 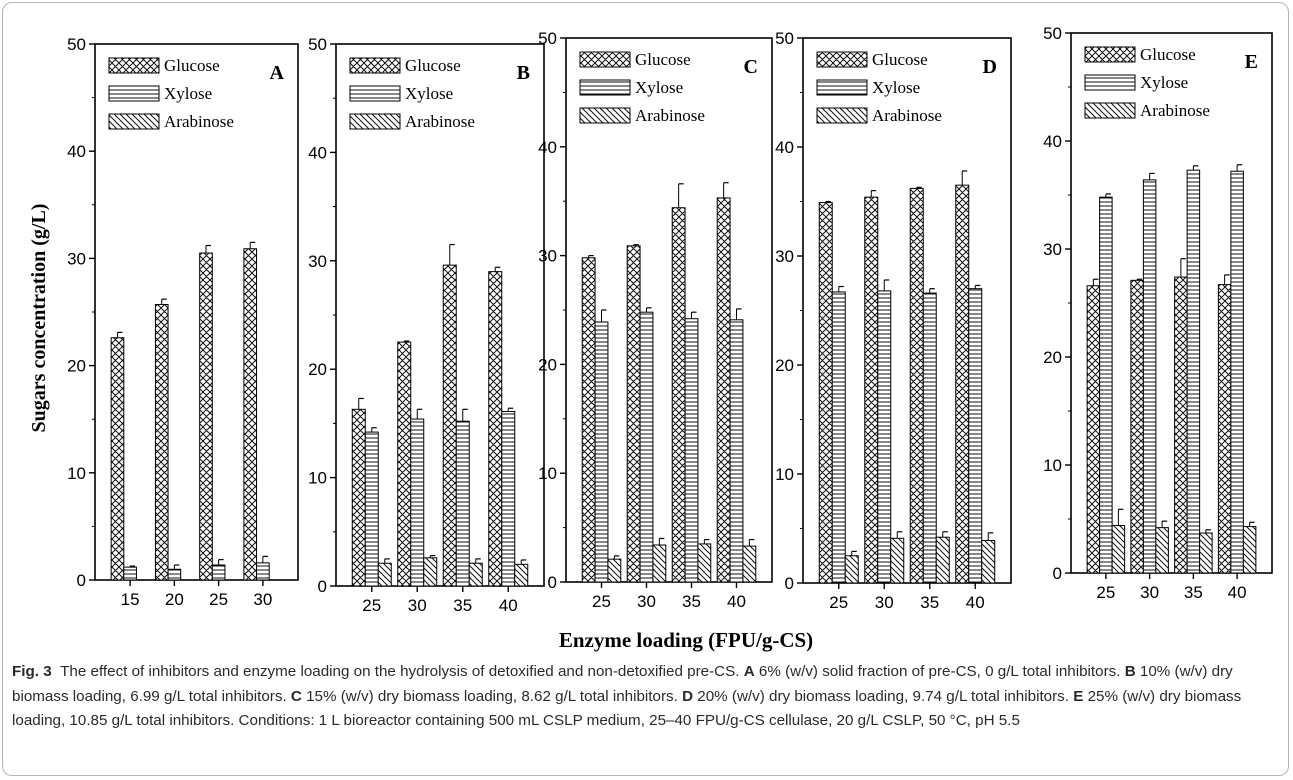 What do you see at coordinates (32, 671) in the screenshot?
I see `caption-fig-label: Fig. 3` at bounding box center [32, 671].